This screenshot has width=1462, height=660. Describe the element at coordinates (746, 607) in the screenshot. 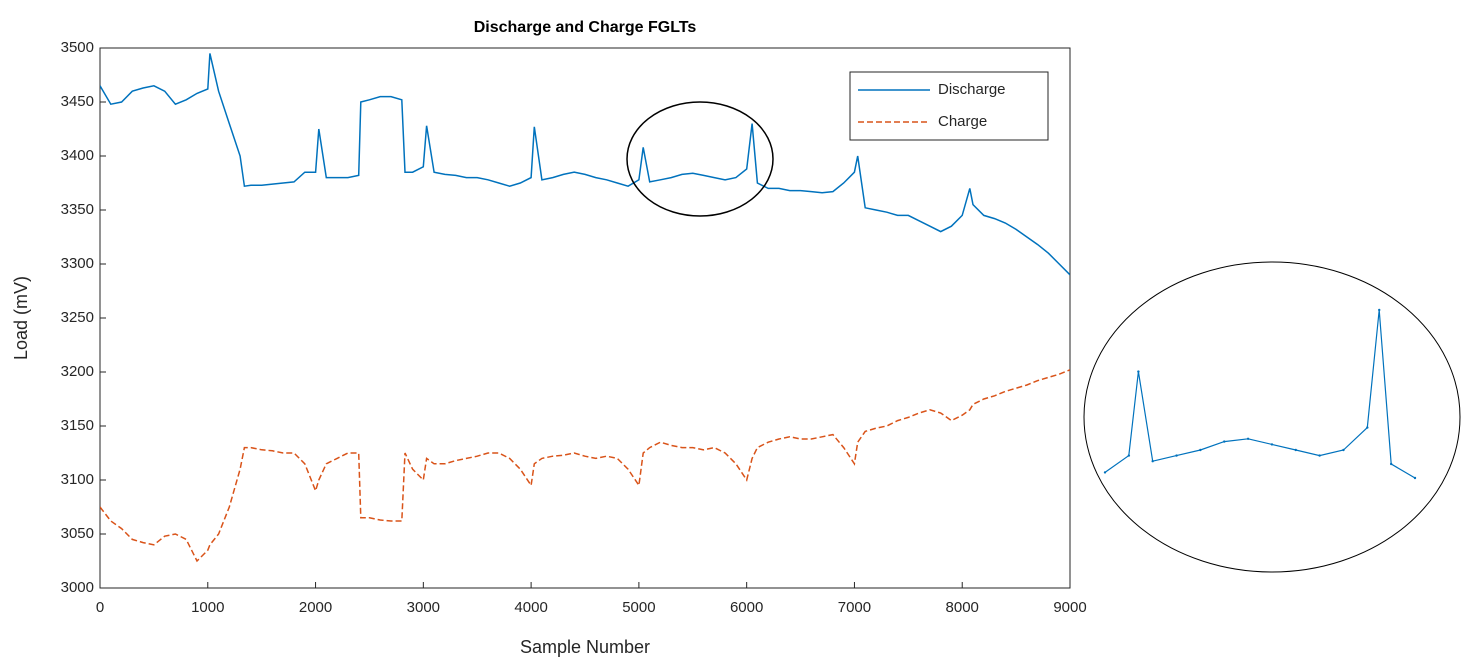

I see `x-tick-label: 6000` at that location.